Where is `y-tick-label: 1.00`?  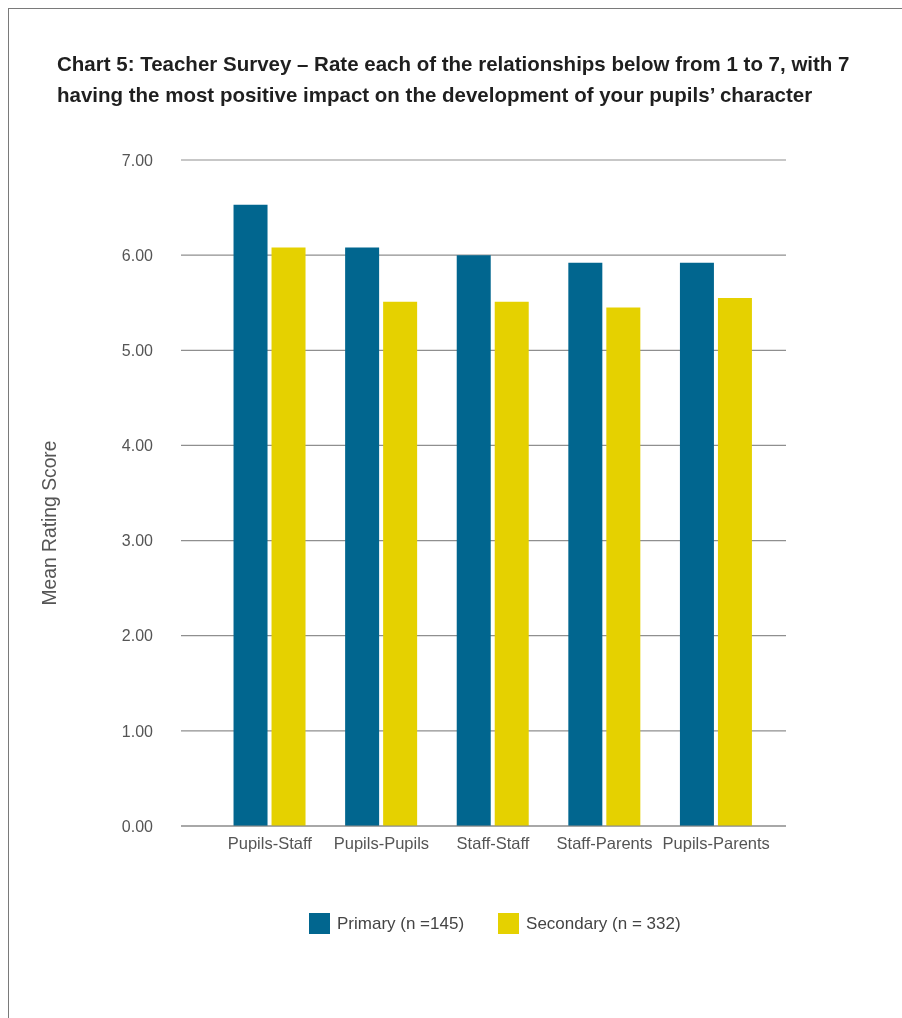 y-tick-label: 1.00 is located at coordinates (137, 731).